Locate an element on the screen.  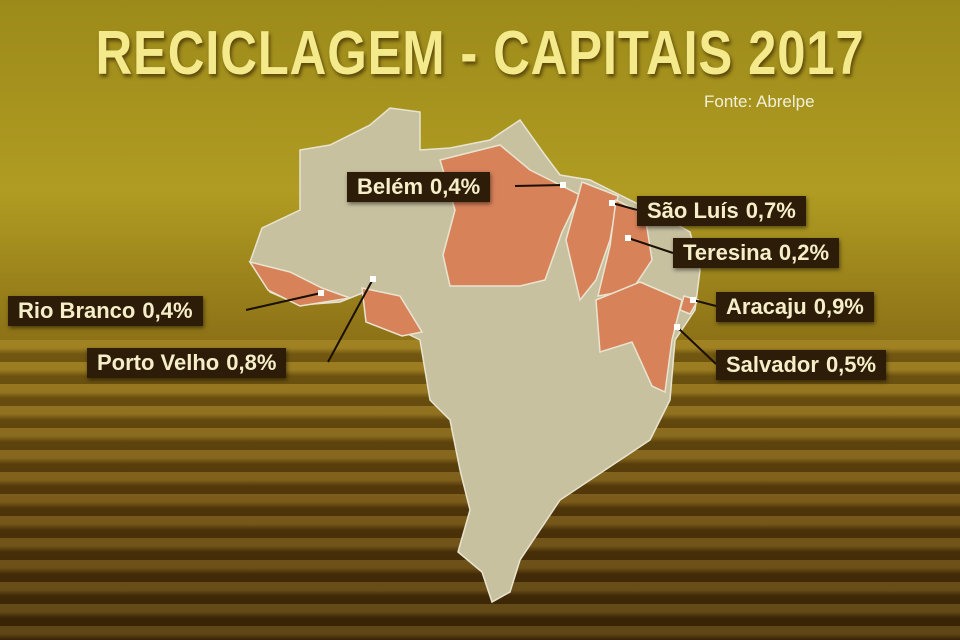
city-label: São Luís 0,7% is located at coordinates (721, 211).